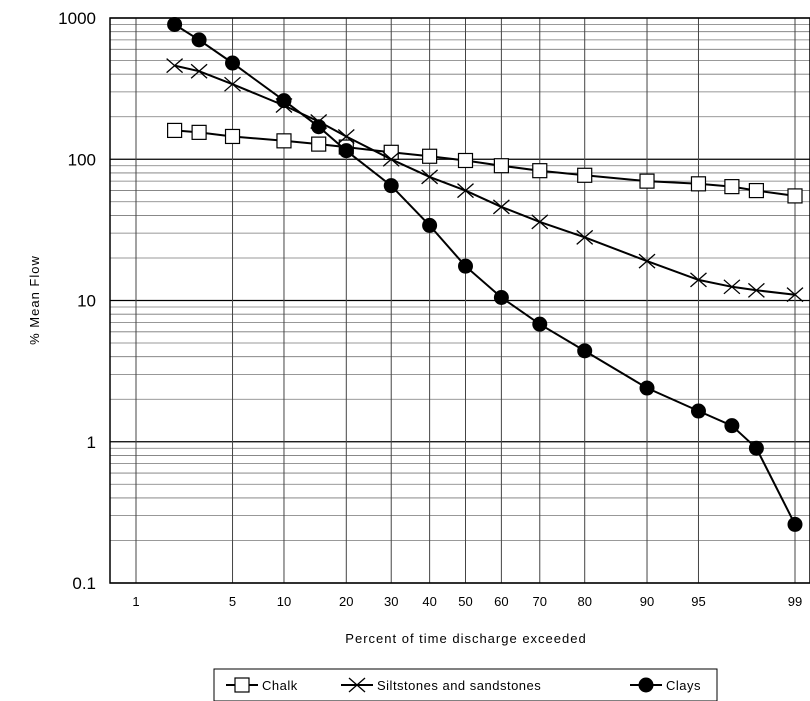 This screenshot has height=701, width=810. What do you see at coordinates (86, 301) in the screenshot?
I see `y-tick-label: 10` at bounding box center [86, 301].